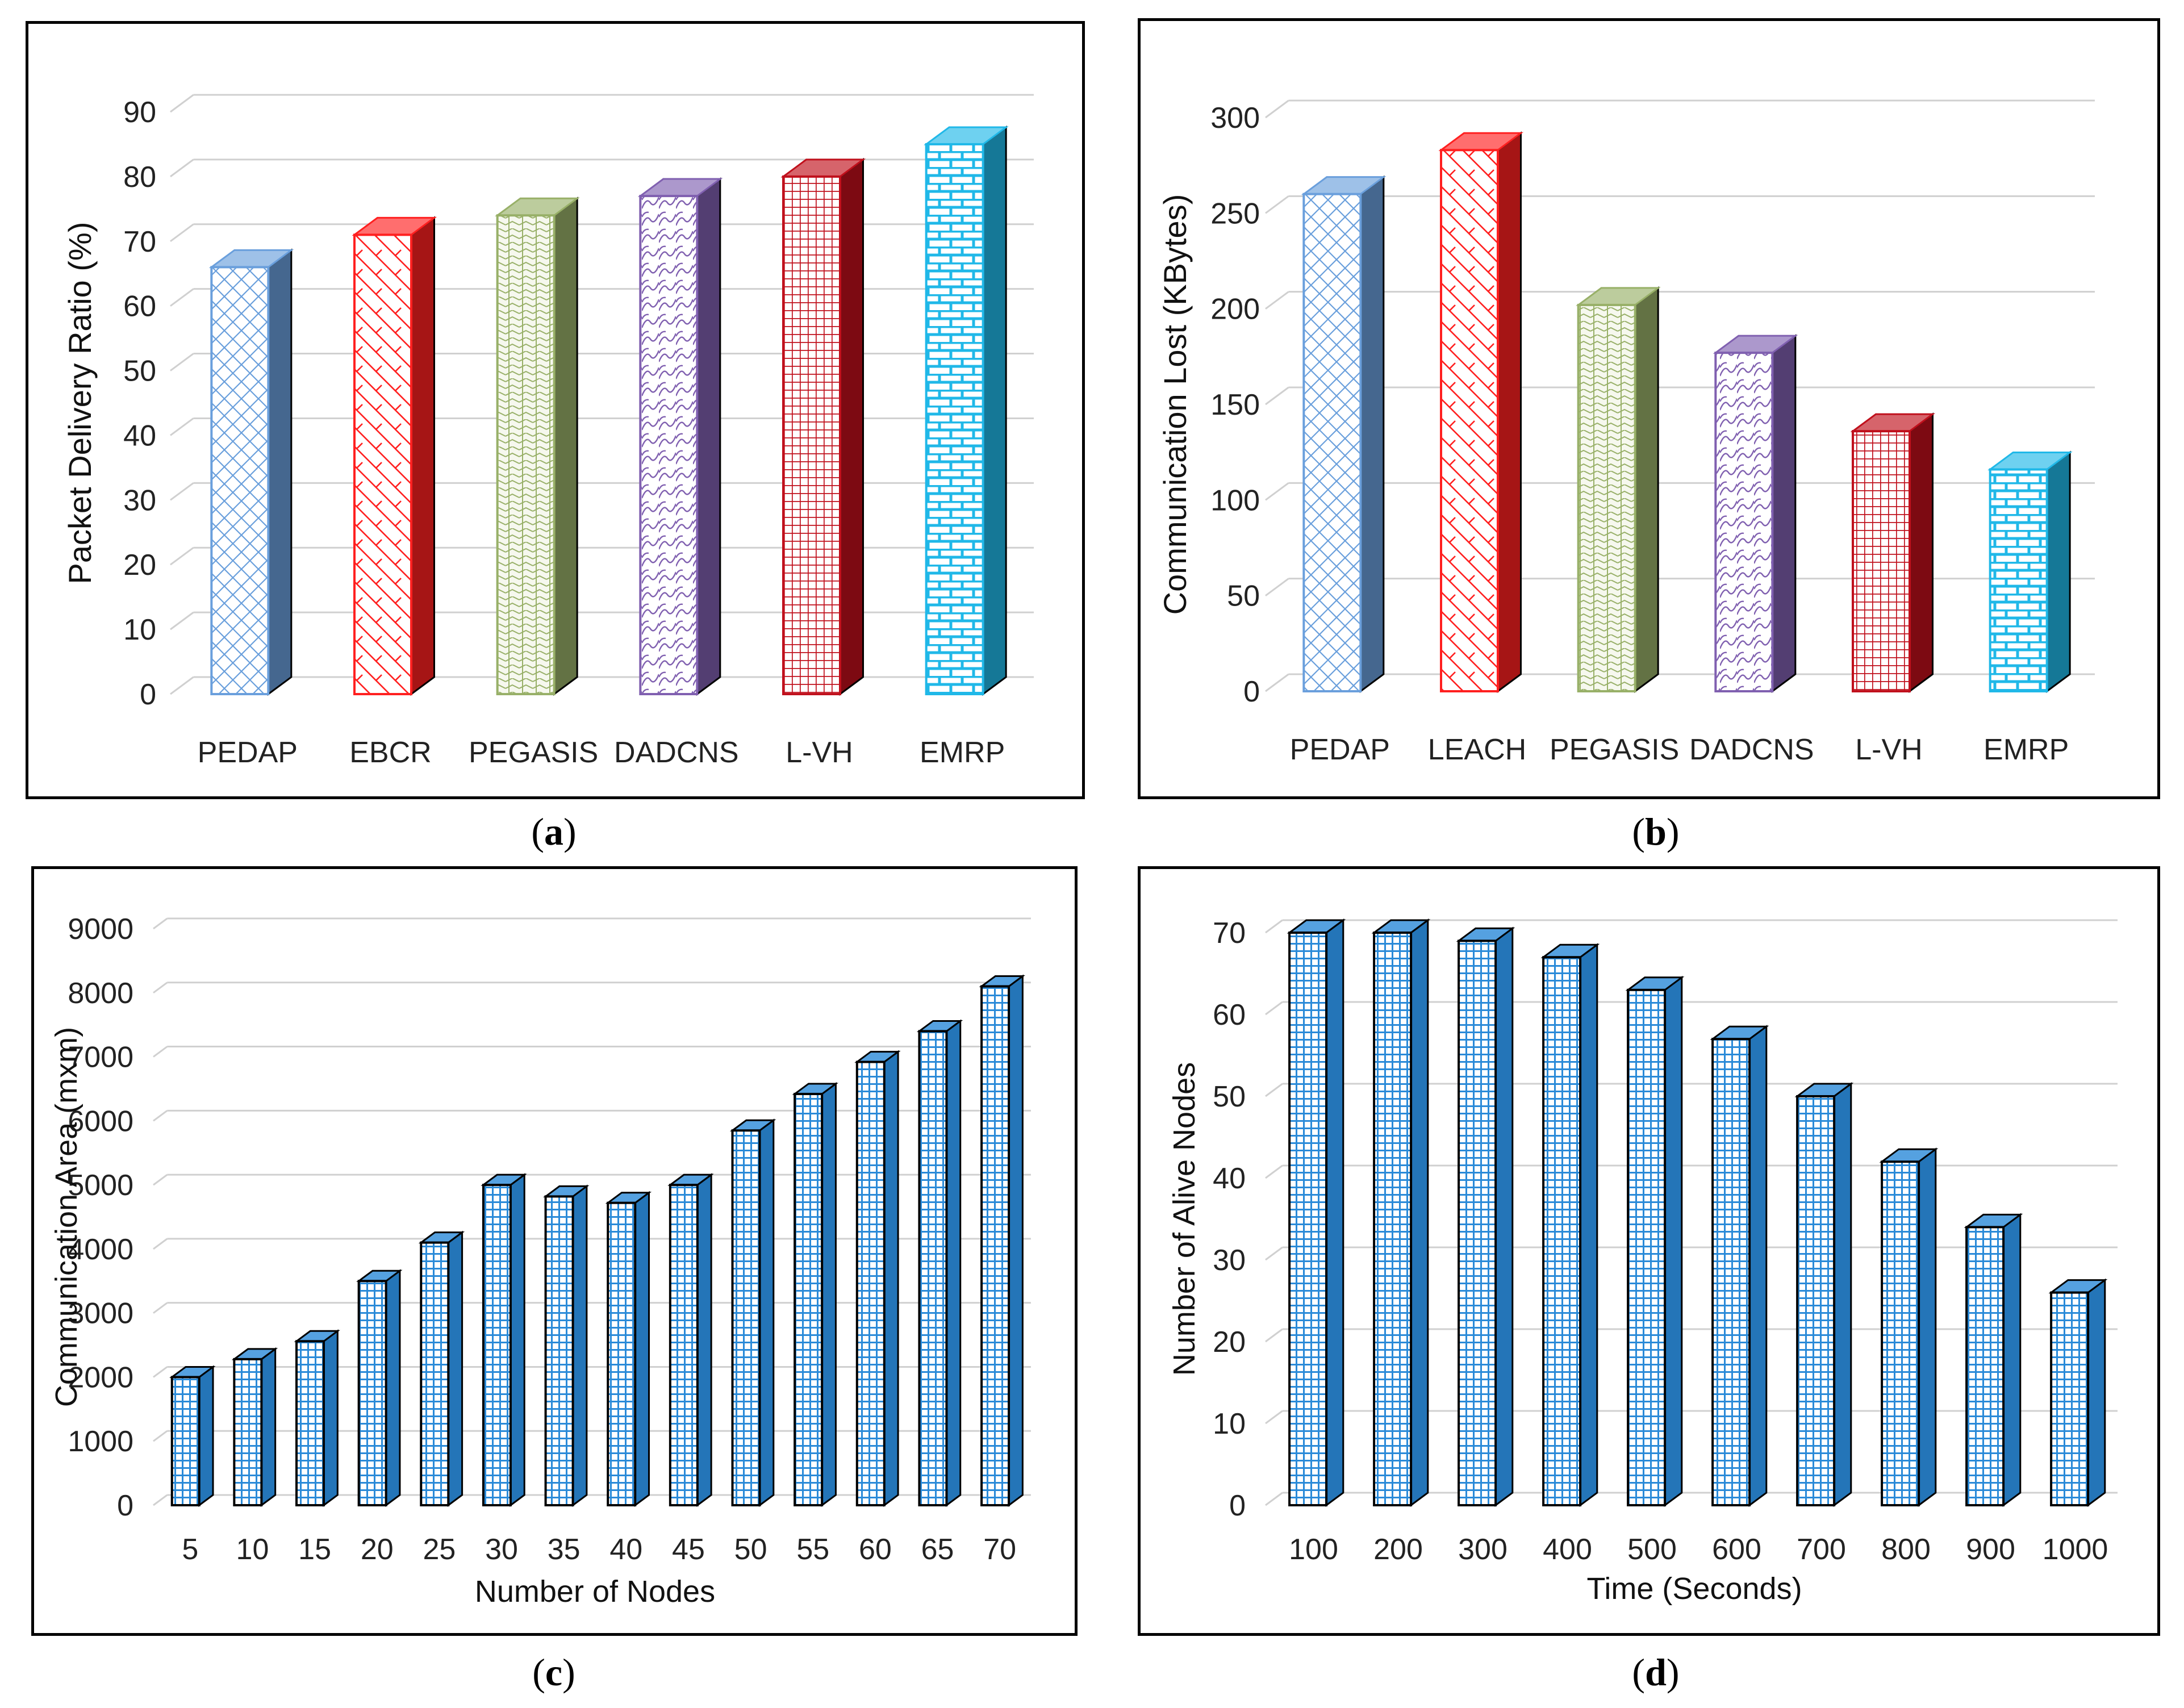 The width and height of the screenshot is (2184, 1708). I want to click on y-tick-label-a-5: 50, so click(139, 371).